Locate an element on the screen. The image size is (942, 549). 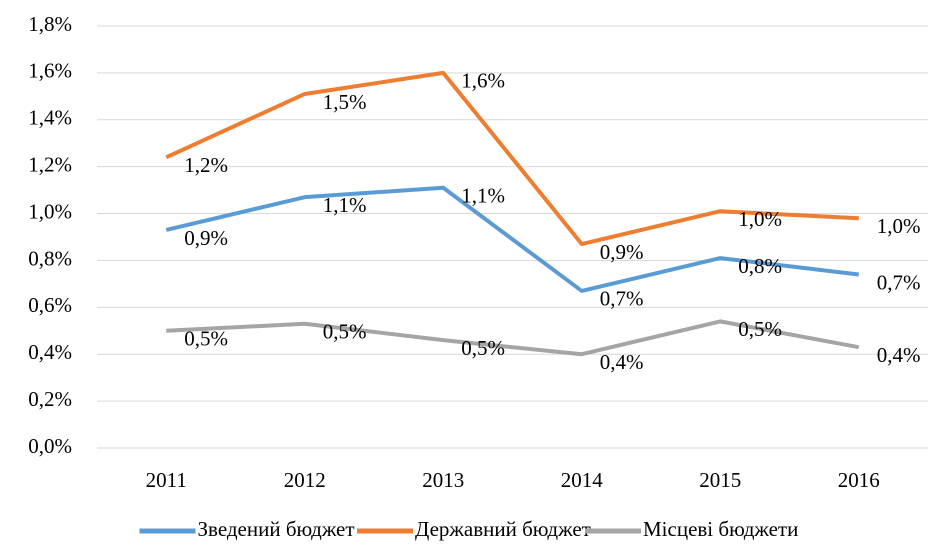
y-tick-label: 1,4% is located at coordinates (50, 118).